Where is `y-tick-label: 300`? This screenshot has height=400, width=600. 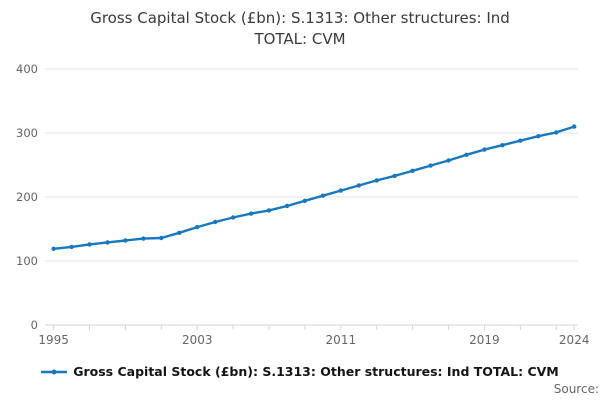 y-tick-label: 300 is located at coordinates (27, 133).